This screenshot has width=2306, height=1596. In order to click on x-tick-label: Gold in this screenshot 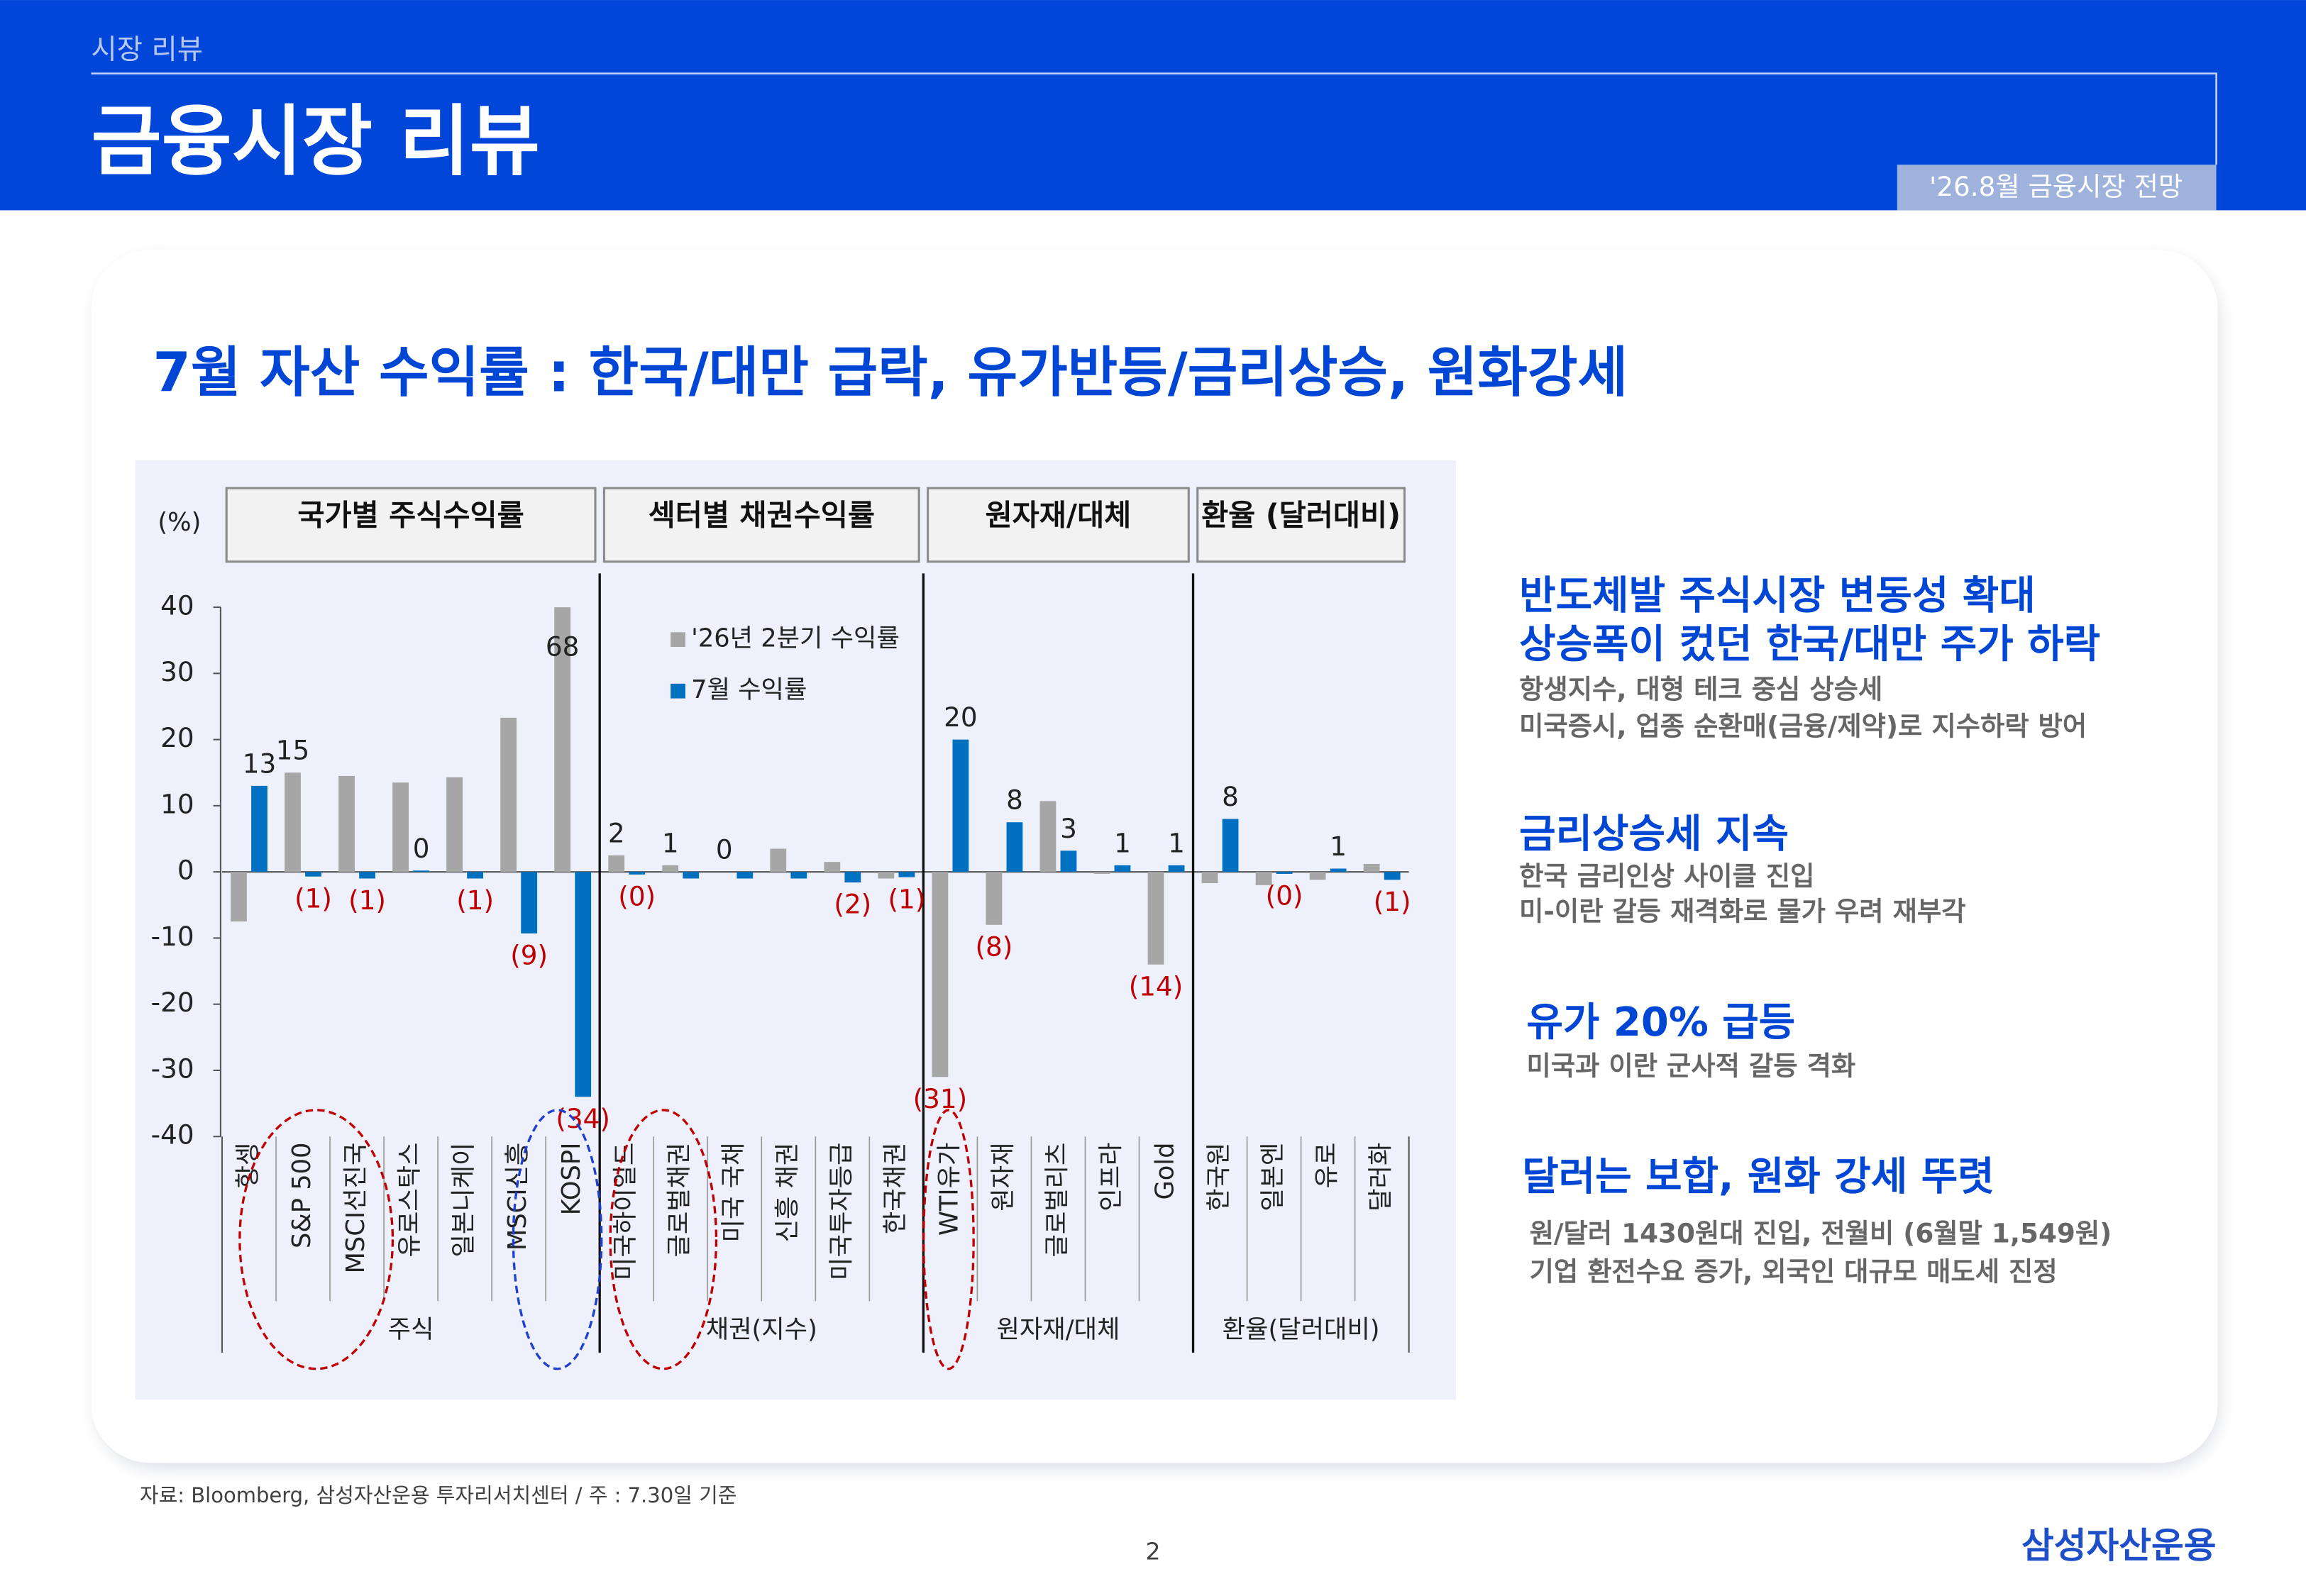, I will do `click(1165, 1171)`.